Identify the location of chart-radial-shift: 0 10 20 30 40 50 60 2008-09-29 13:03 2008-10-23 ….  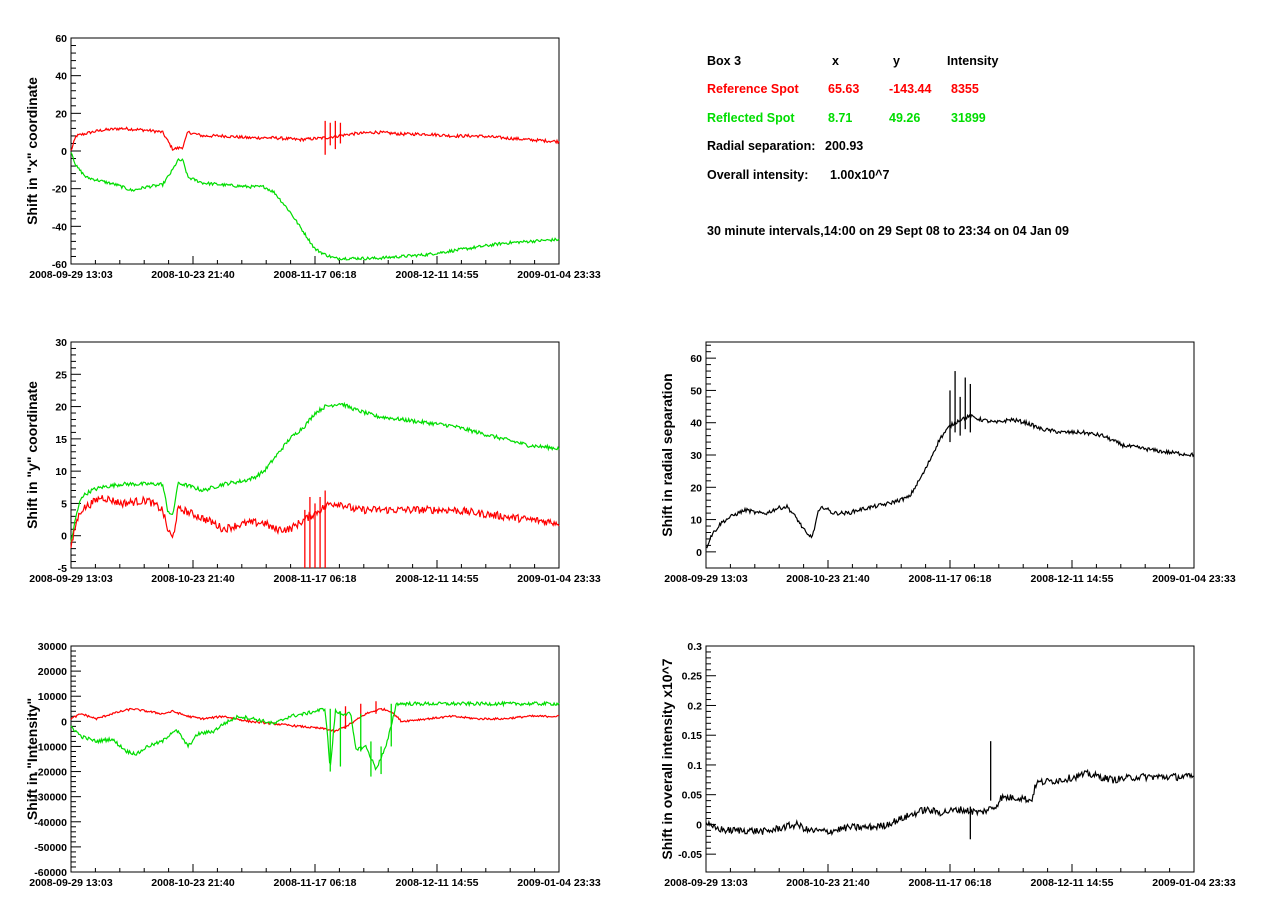
(947, 463).